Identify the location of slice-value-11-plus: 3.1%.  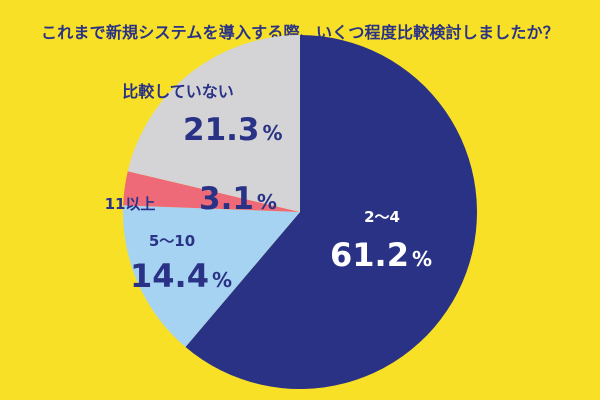
(238, 199).